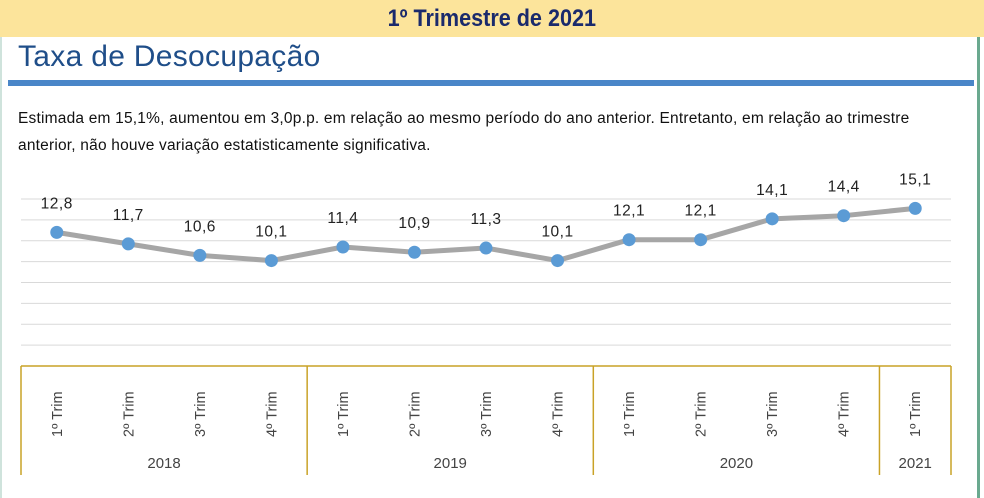  What do you see at coordinates (128, 215) in the screenshot?
I see `data-label: 11,7` at bounding box center [128, 215].